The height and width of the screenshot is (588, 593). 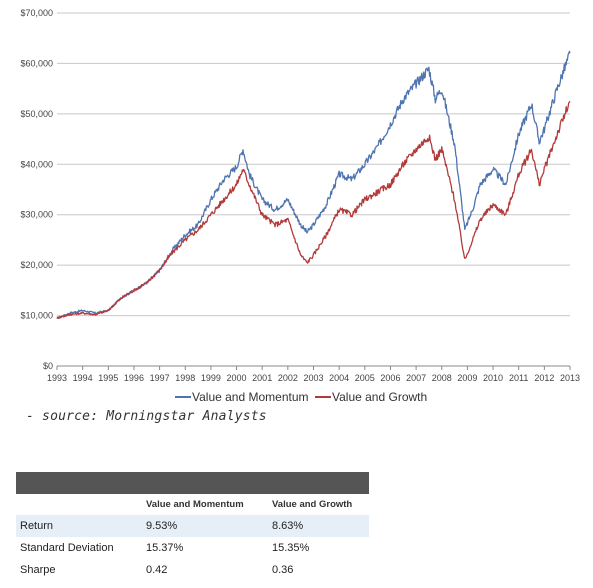 I want to click on table-header-row: Value and Momentum Value and Growth, so click(x=192, y=504).